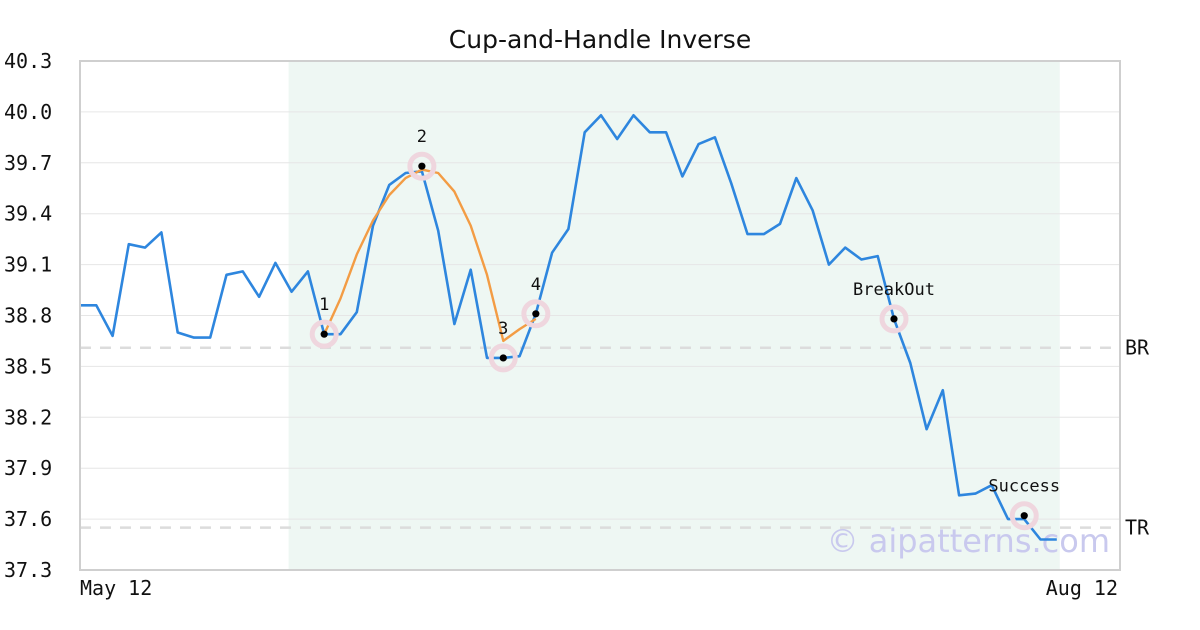  I want to click on level-label: BR, so click(1137, 348).